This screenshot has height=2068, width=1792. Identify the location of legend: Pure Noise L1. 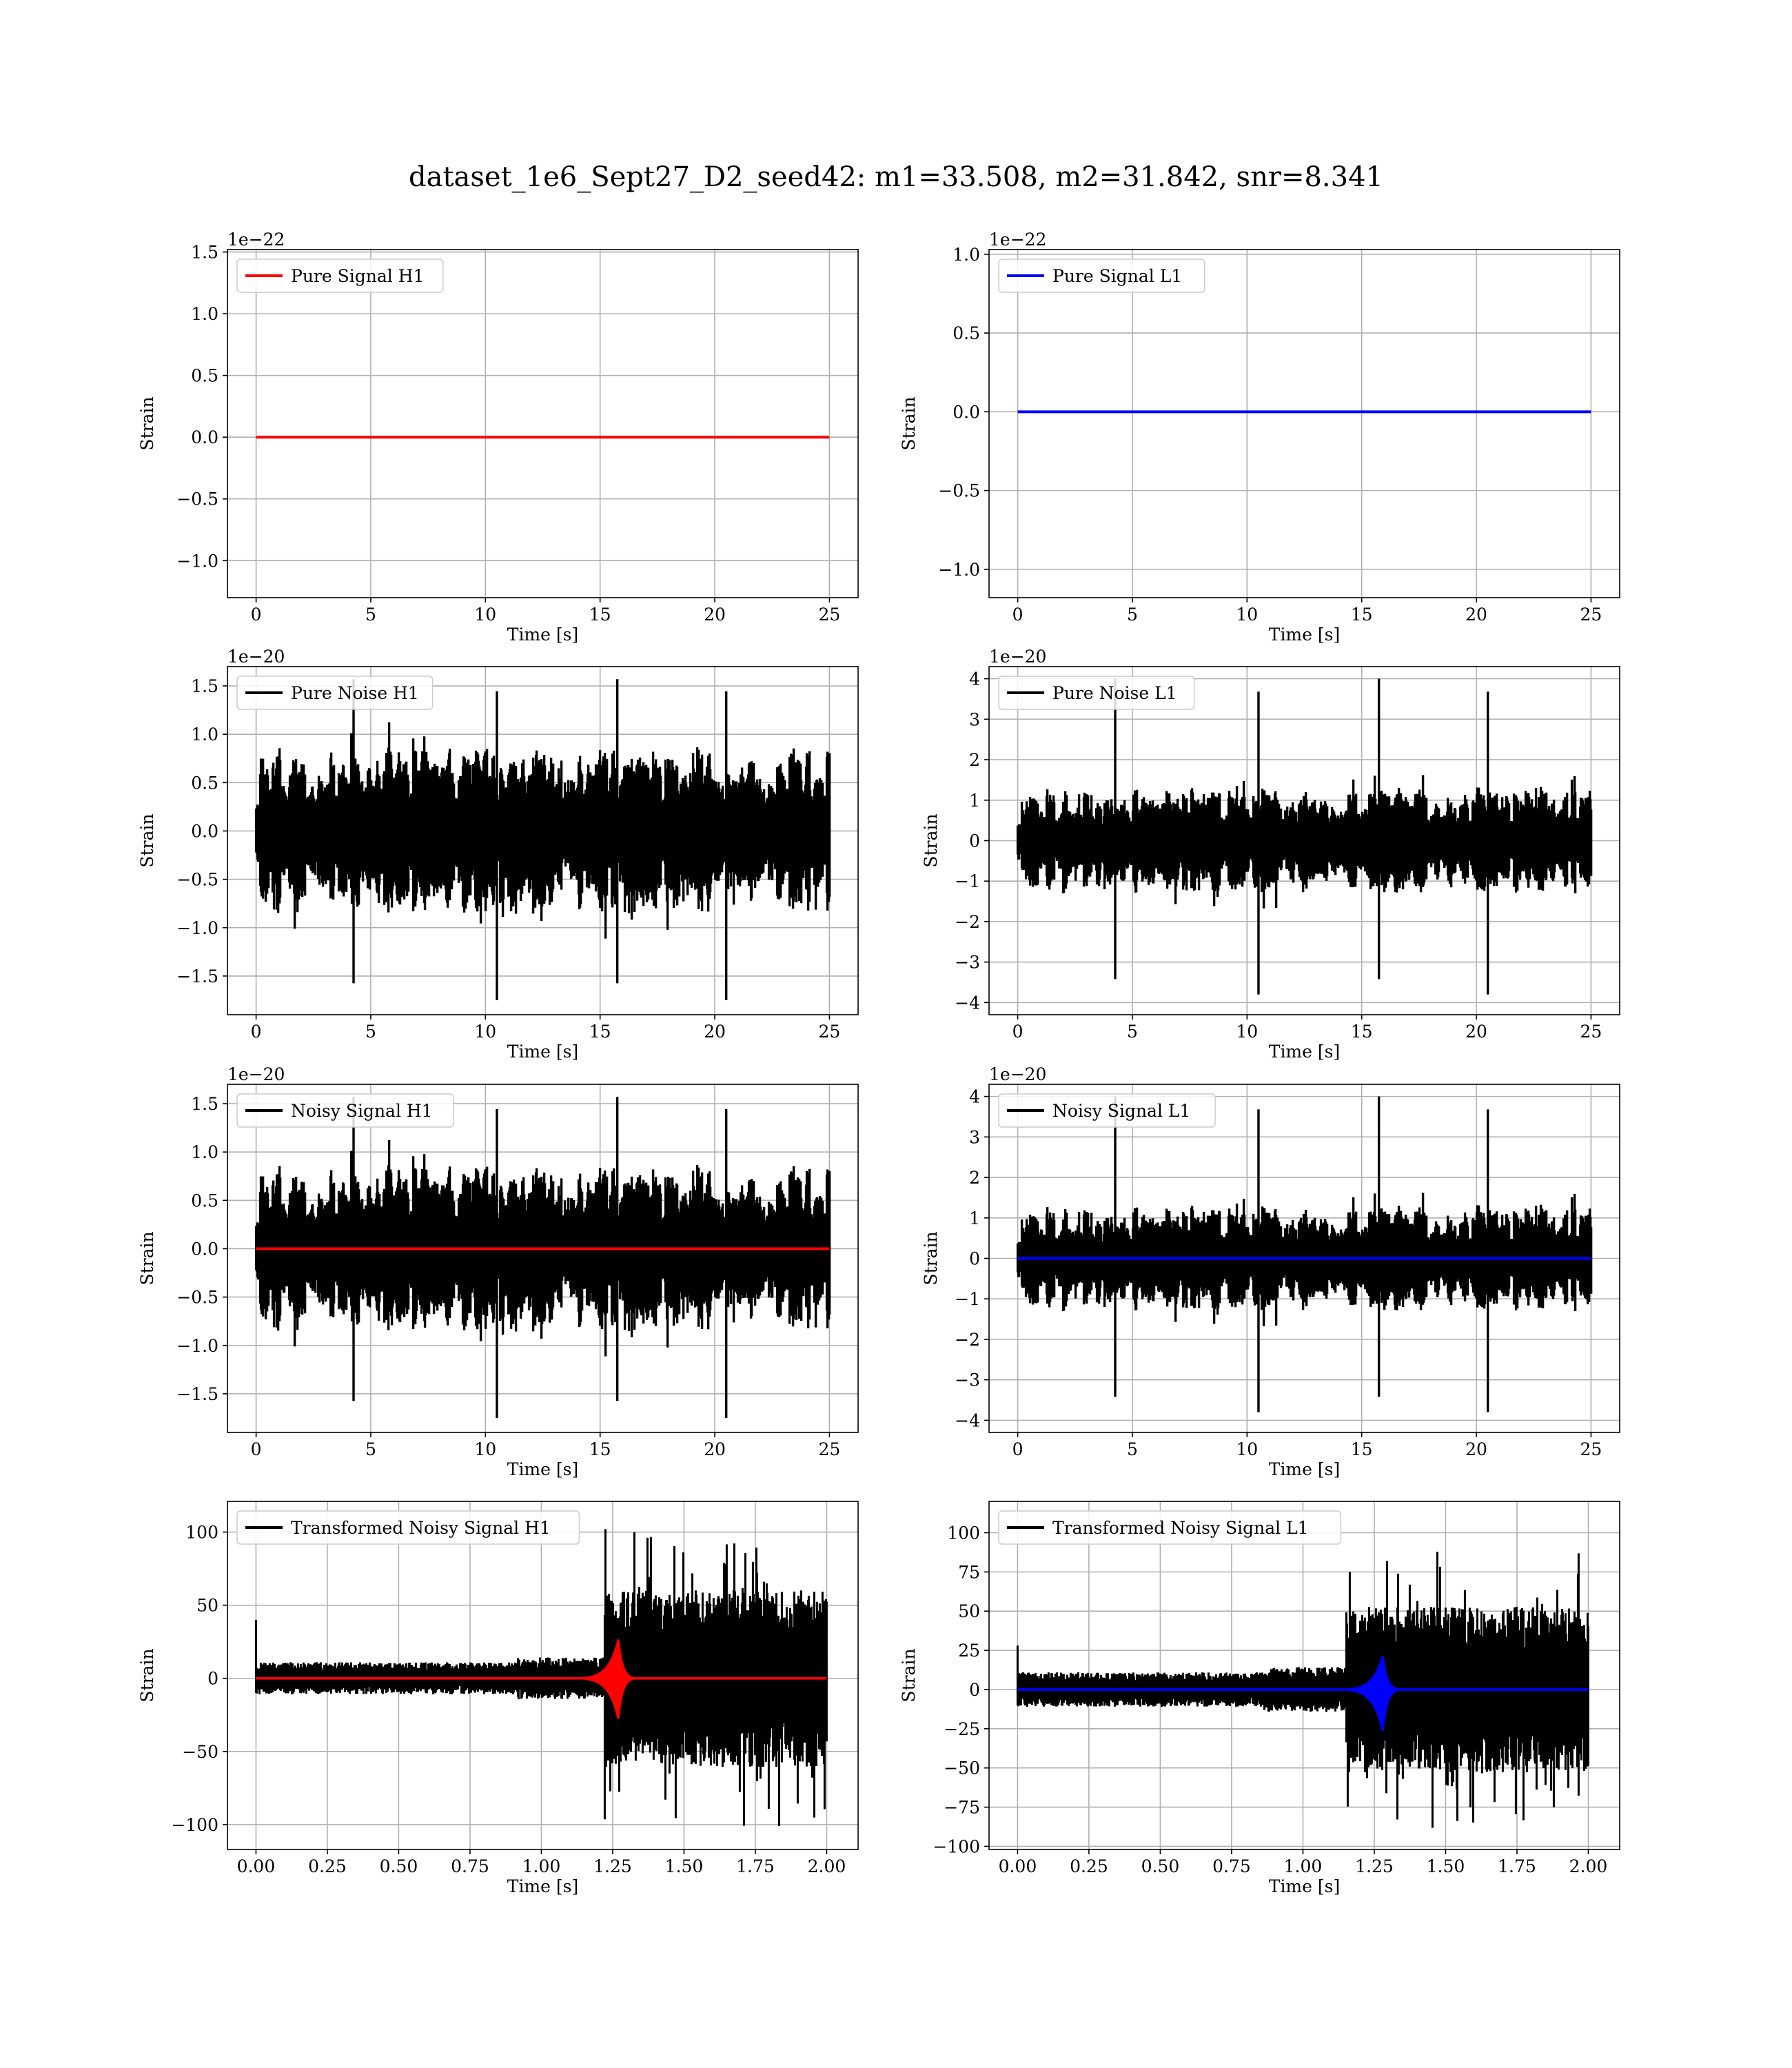
(1096, 693).